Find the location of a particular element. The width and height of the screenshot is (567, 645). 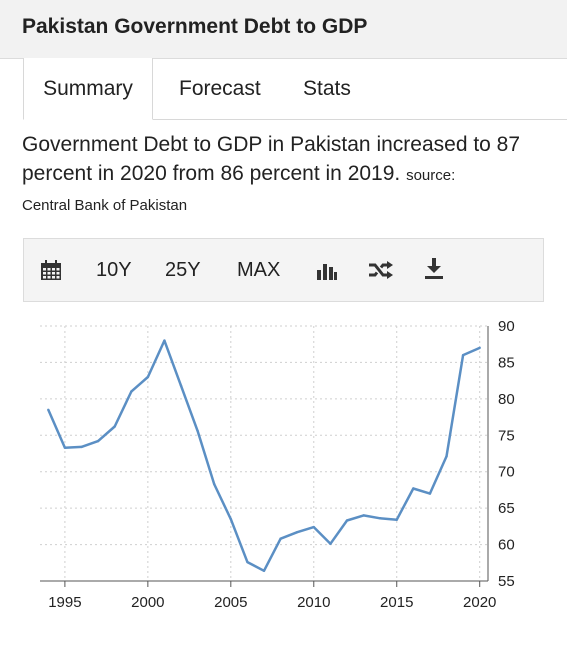

calendar-icon is located at coordinates (52, 270).